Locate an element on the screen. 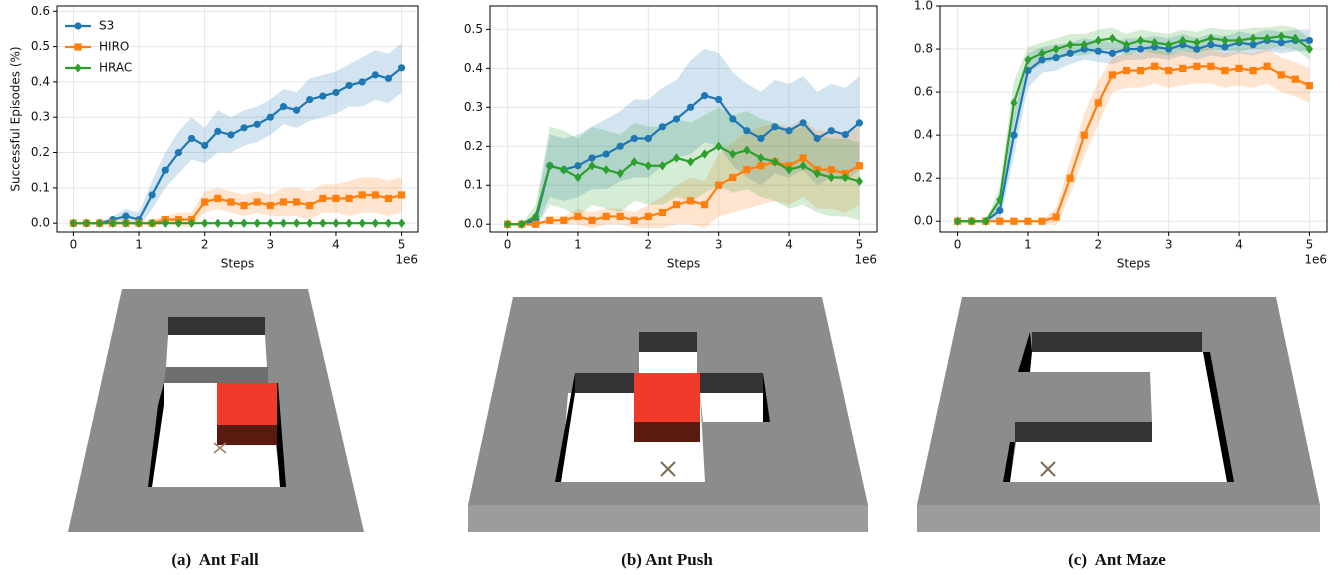 The width and height of the screenshot is (1340, 575). y-tick-label: 1.0 is located at coordinates (923, 6).